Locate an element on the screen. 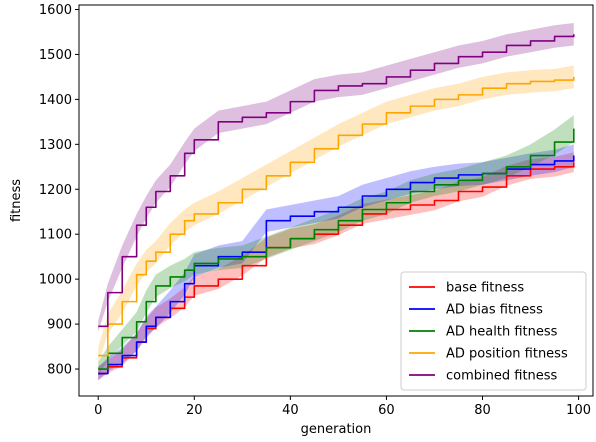  legend-label: AD bias fitness is located at coordinates (494, 310).